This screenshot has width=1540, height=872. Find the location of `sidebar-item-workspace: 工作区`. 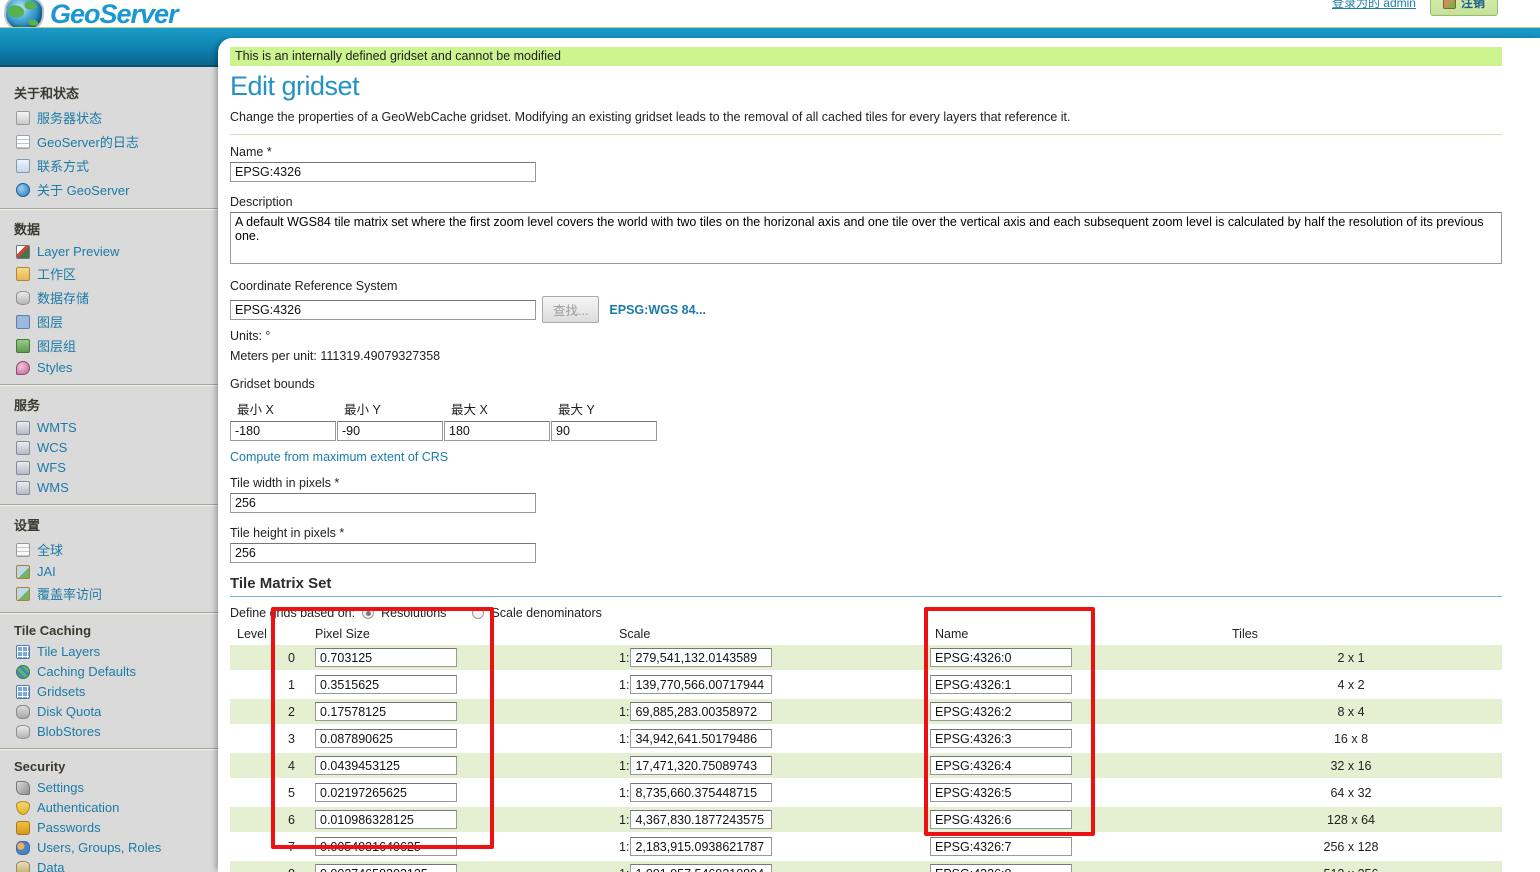

sidebar-item-workspace: 工作区 is located at coordinates (112, 273).